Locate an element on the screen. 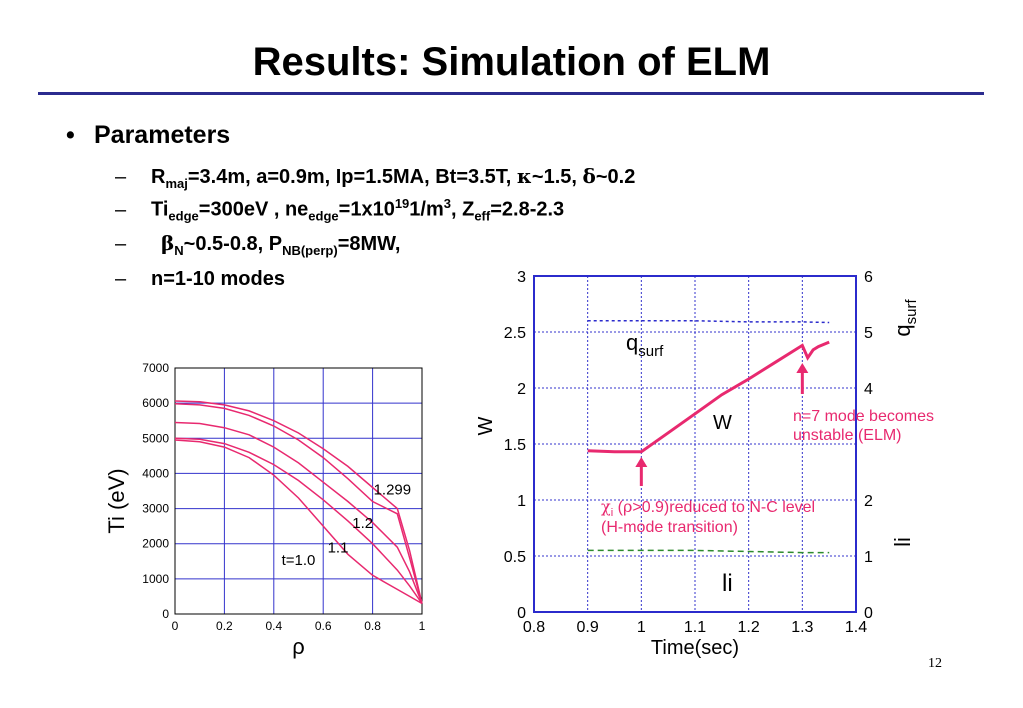 Image resolution: width=1023 pixels, height=708 pixels. x-axis-label: Time(sec) is located at coordinates (695, 648).